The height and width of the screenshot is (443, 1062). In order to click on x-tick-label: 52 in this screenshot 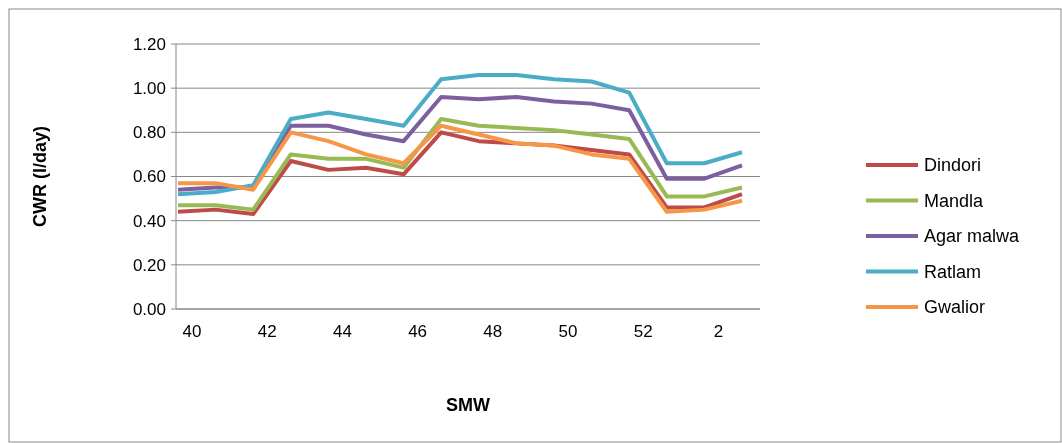, I will do `click(643, 331)`.